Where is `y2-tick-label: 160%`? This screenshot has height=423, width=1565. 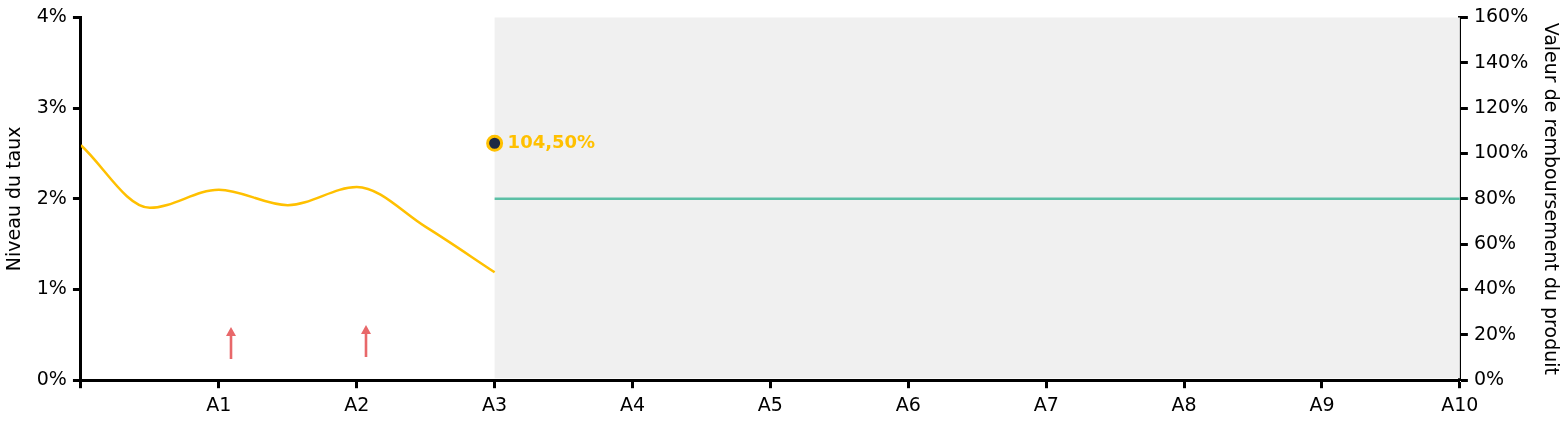
y2-tick-label: 160% is located at coordinates (1501, 15).